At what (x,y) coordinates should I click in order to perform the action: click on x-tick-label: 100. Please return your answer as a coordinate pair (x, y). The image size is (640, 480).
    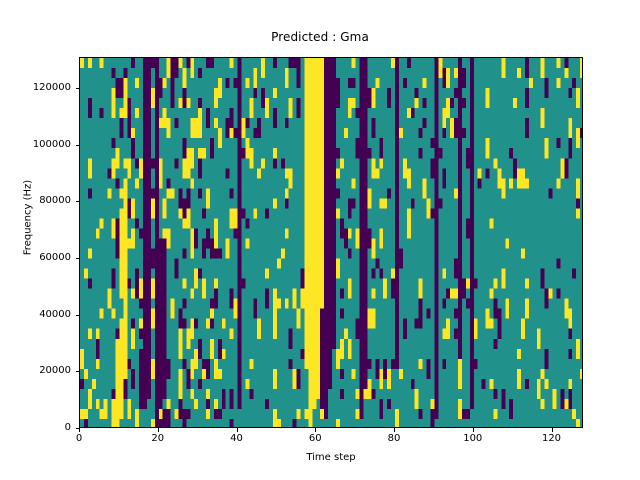
    Looking at the image, I should click on (473, 438).